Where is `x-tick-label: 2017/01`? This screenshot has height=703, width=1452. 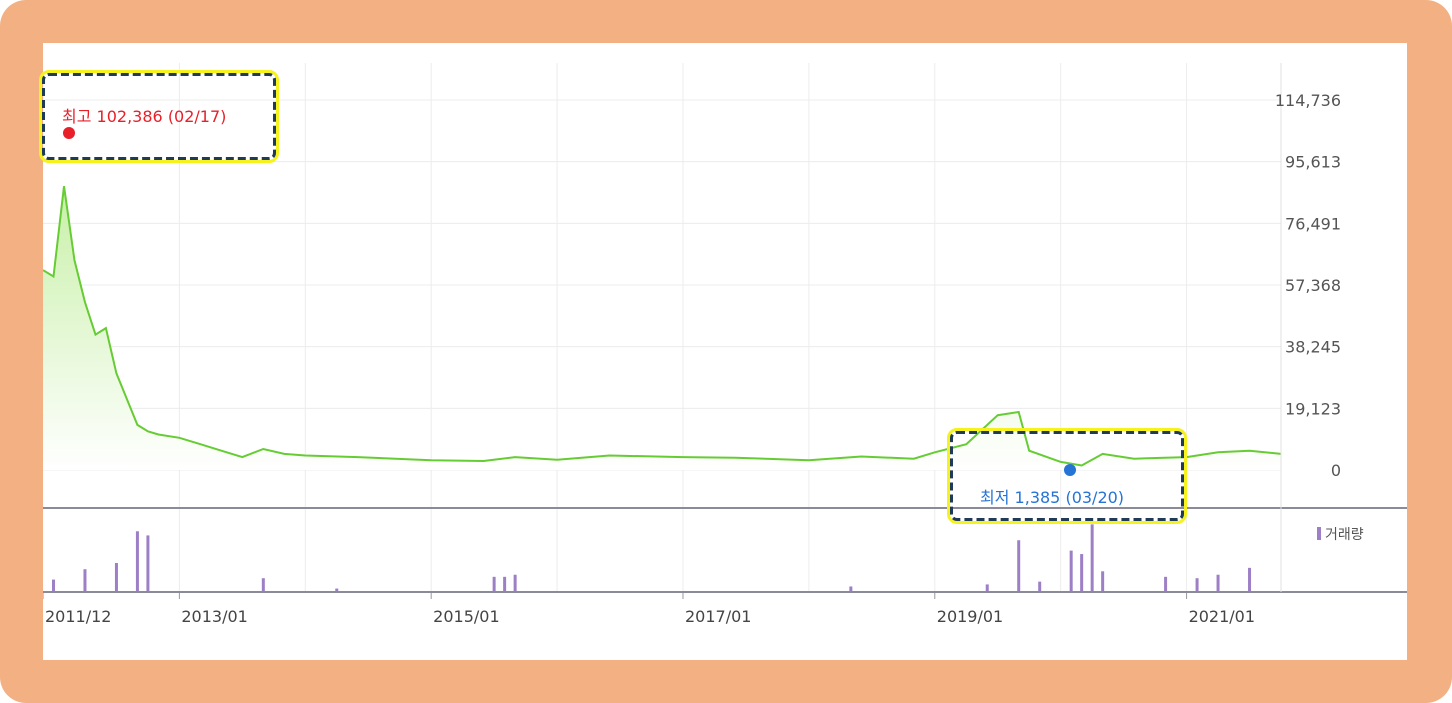
x-tick-label: 2017/01 is located at coordinates (718, 616).